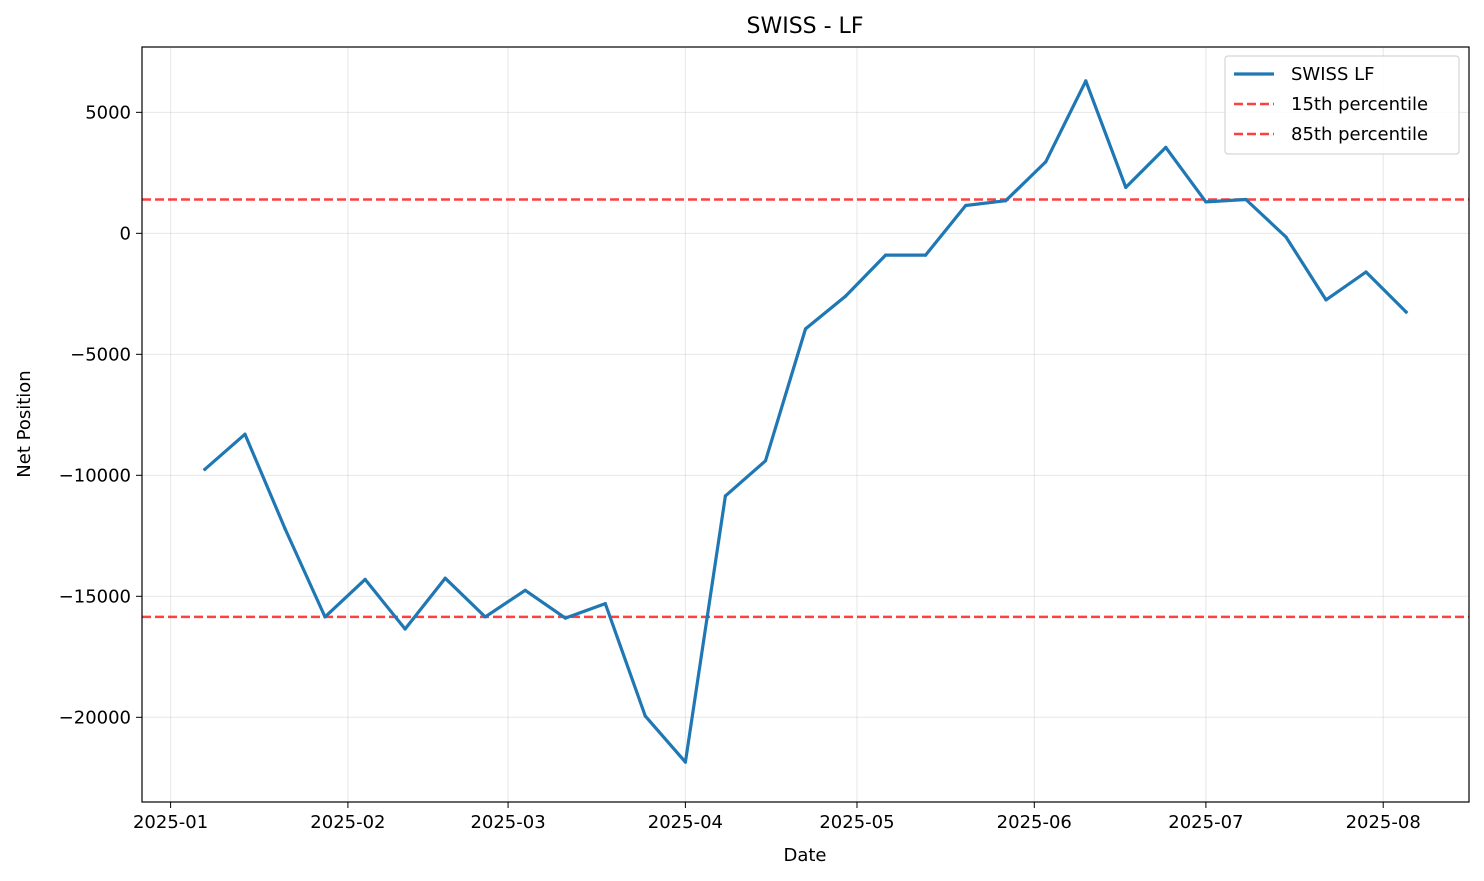 The height and width of the screenshot is (881, 1484). I want to click on x-tick-label: 2025-07, so click(1205, 822).